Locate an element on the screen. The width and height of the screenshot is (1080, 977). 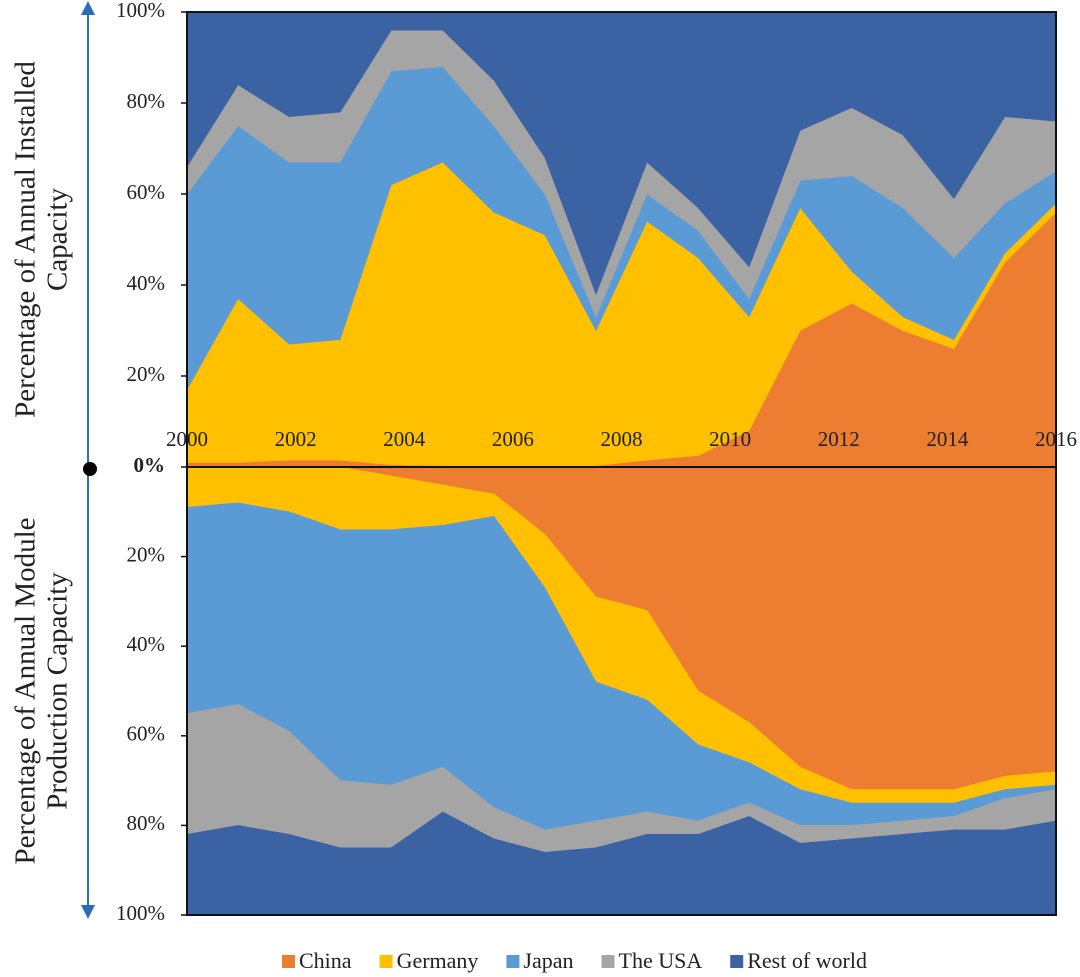
legend-label: Japan is located at coordinates (548, 960).